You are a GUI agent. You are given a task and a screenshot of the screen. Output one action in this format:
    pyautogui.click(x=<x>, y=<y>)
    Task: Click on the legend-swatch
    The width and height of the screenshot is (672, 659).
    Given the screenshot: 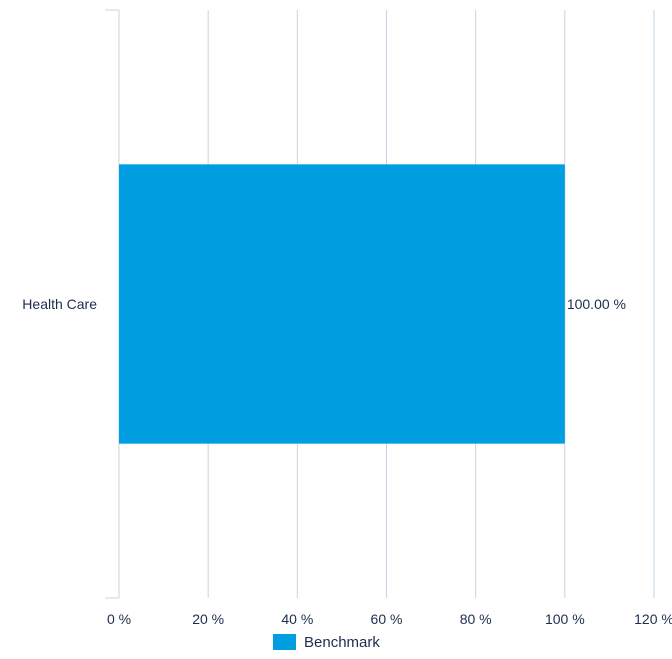 What is the action you would take?
    pyautogui.click(x=284, y=642)
    